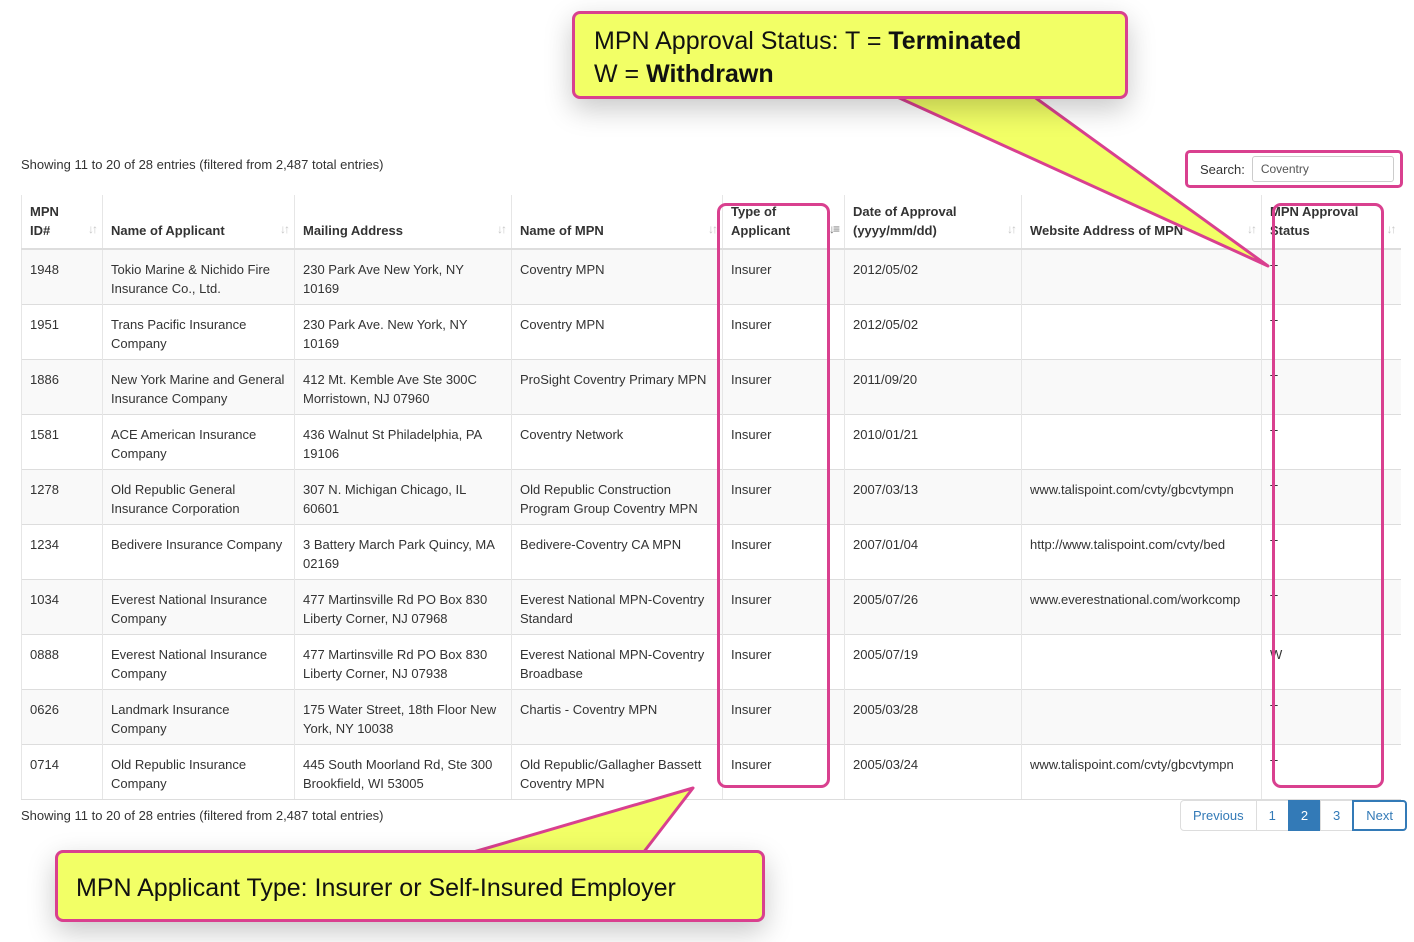 The height and width of the screenshot is (942, 1414). What do you see at coordinates (1141, 772) in the screenshot?
I see `cell-website: www.talispoint.com/cvty/gbcvtympn` at bounding box center [1141, 772].